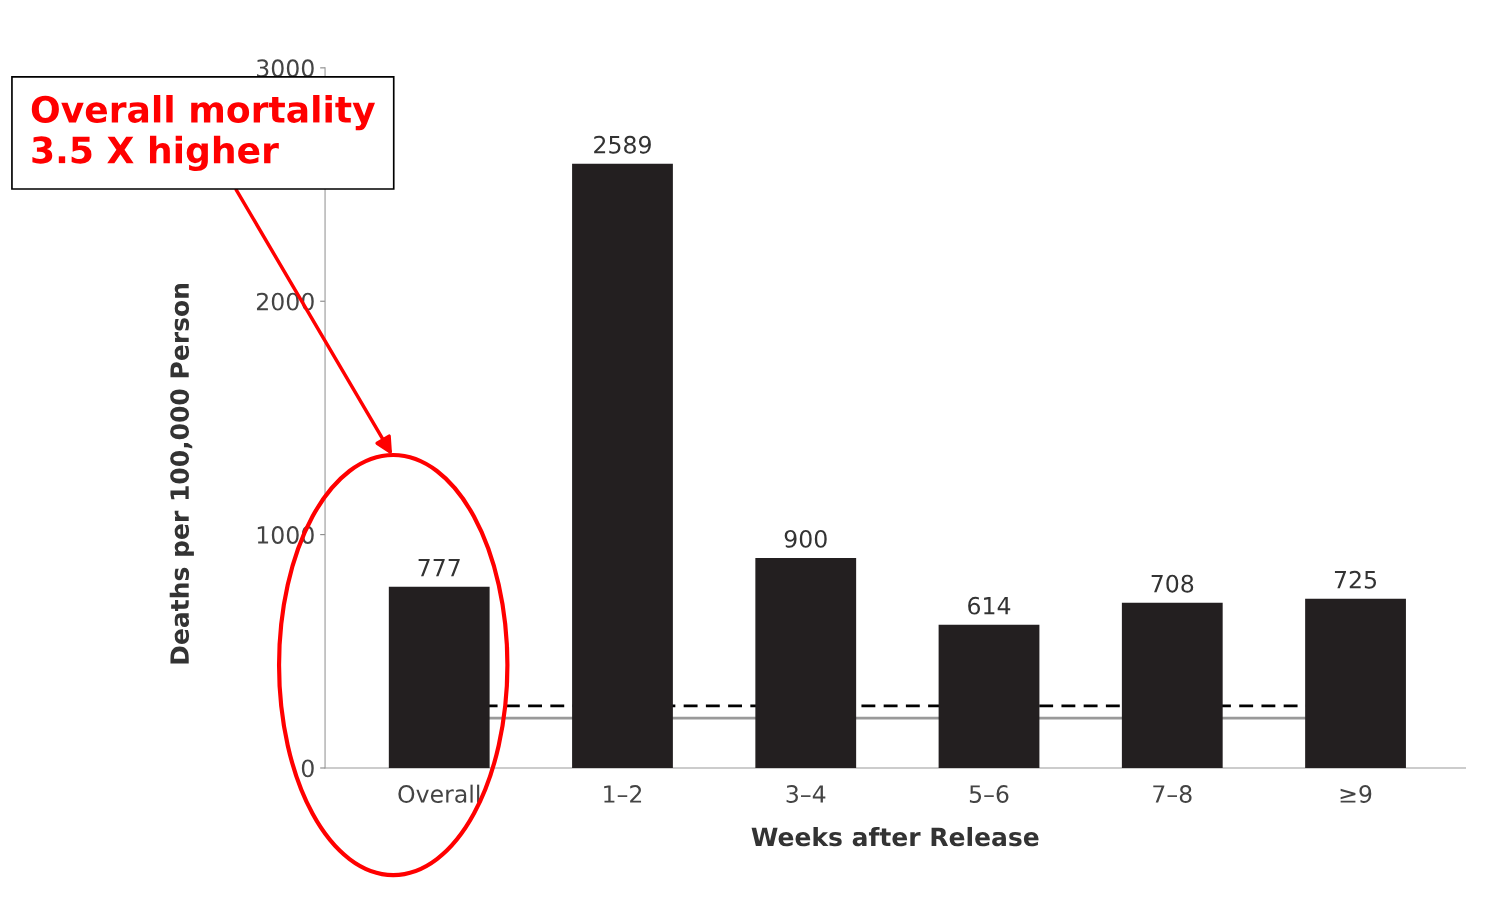 This screenshot has height=917, width=1500. Describe the element at coordinates (1356, 794) in the screenshot. I see `x-tick-label: ≥9` at that location.